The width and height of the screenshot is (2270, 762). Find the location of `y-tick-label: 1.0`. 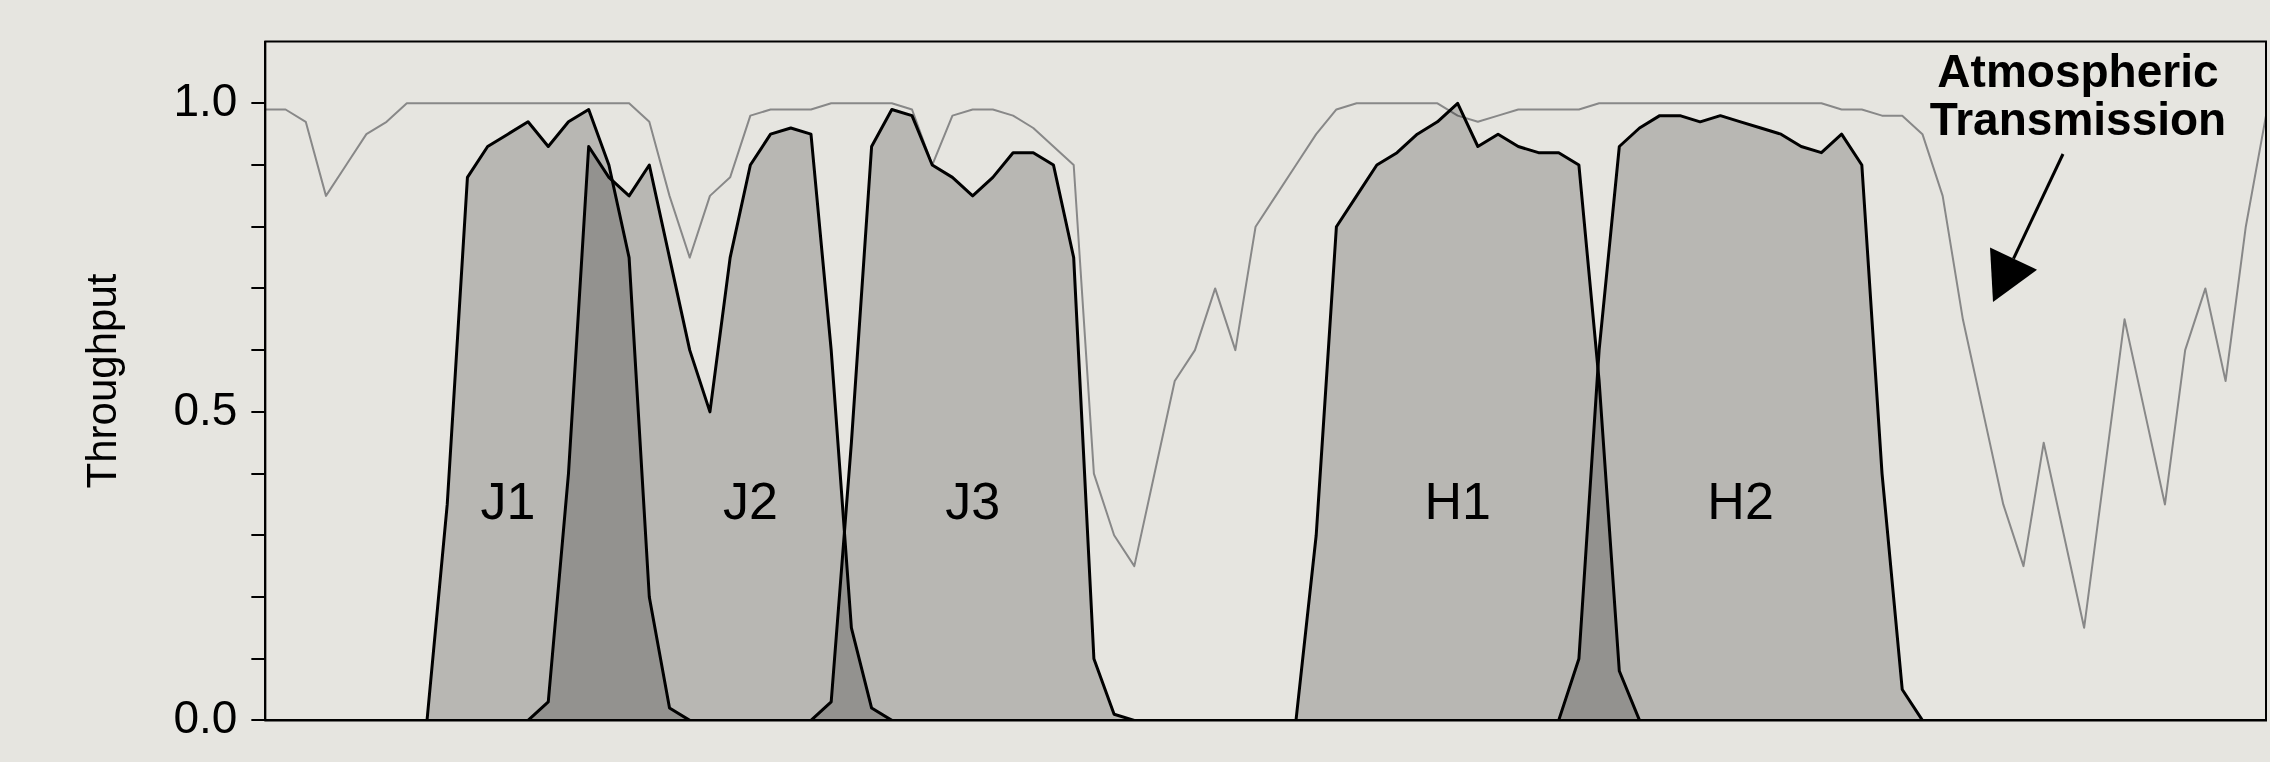

y-tick-label: 1.0 is located at coordinates (205, 100).